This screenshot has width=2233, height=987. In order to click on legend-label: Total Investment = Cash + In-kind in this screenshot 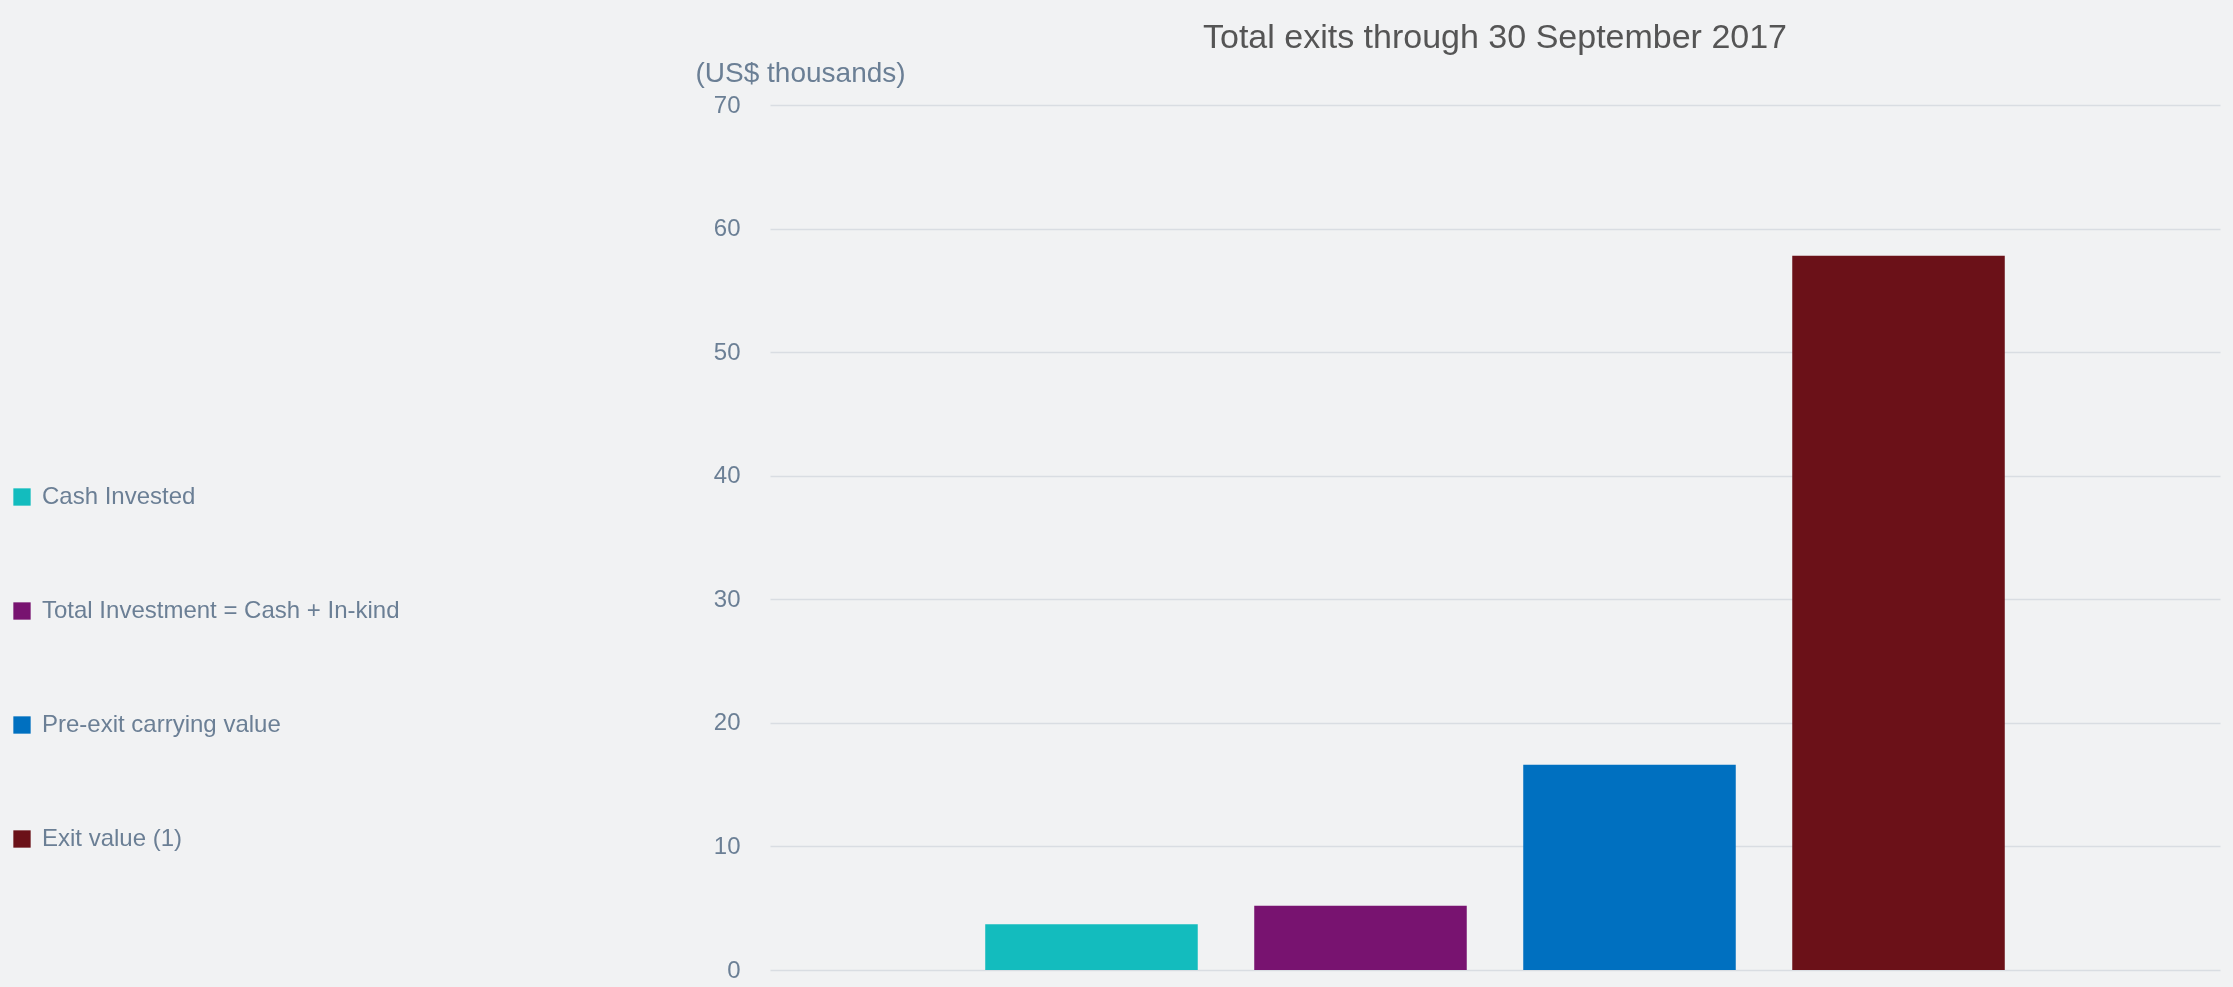, I will do `click(221, 609)`.